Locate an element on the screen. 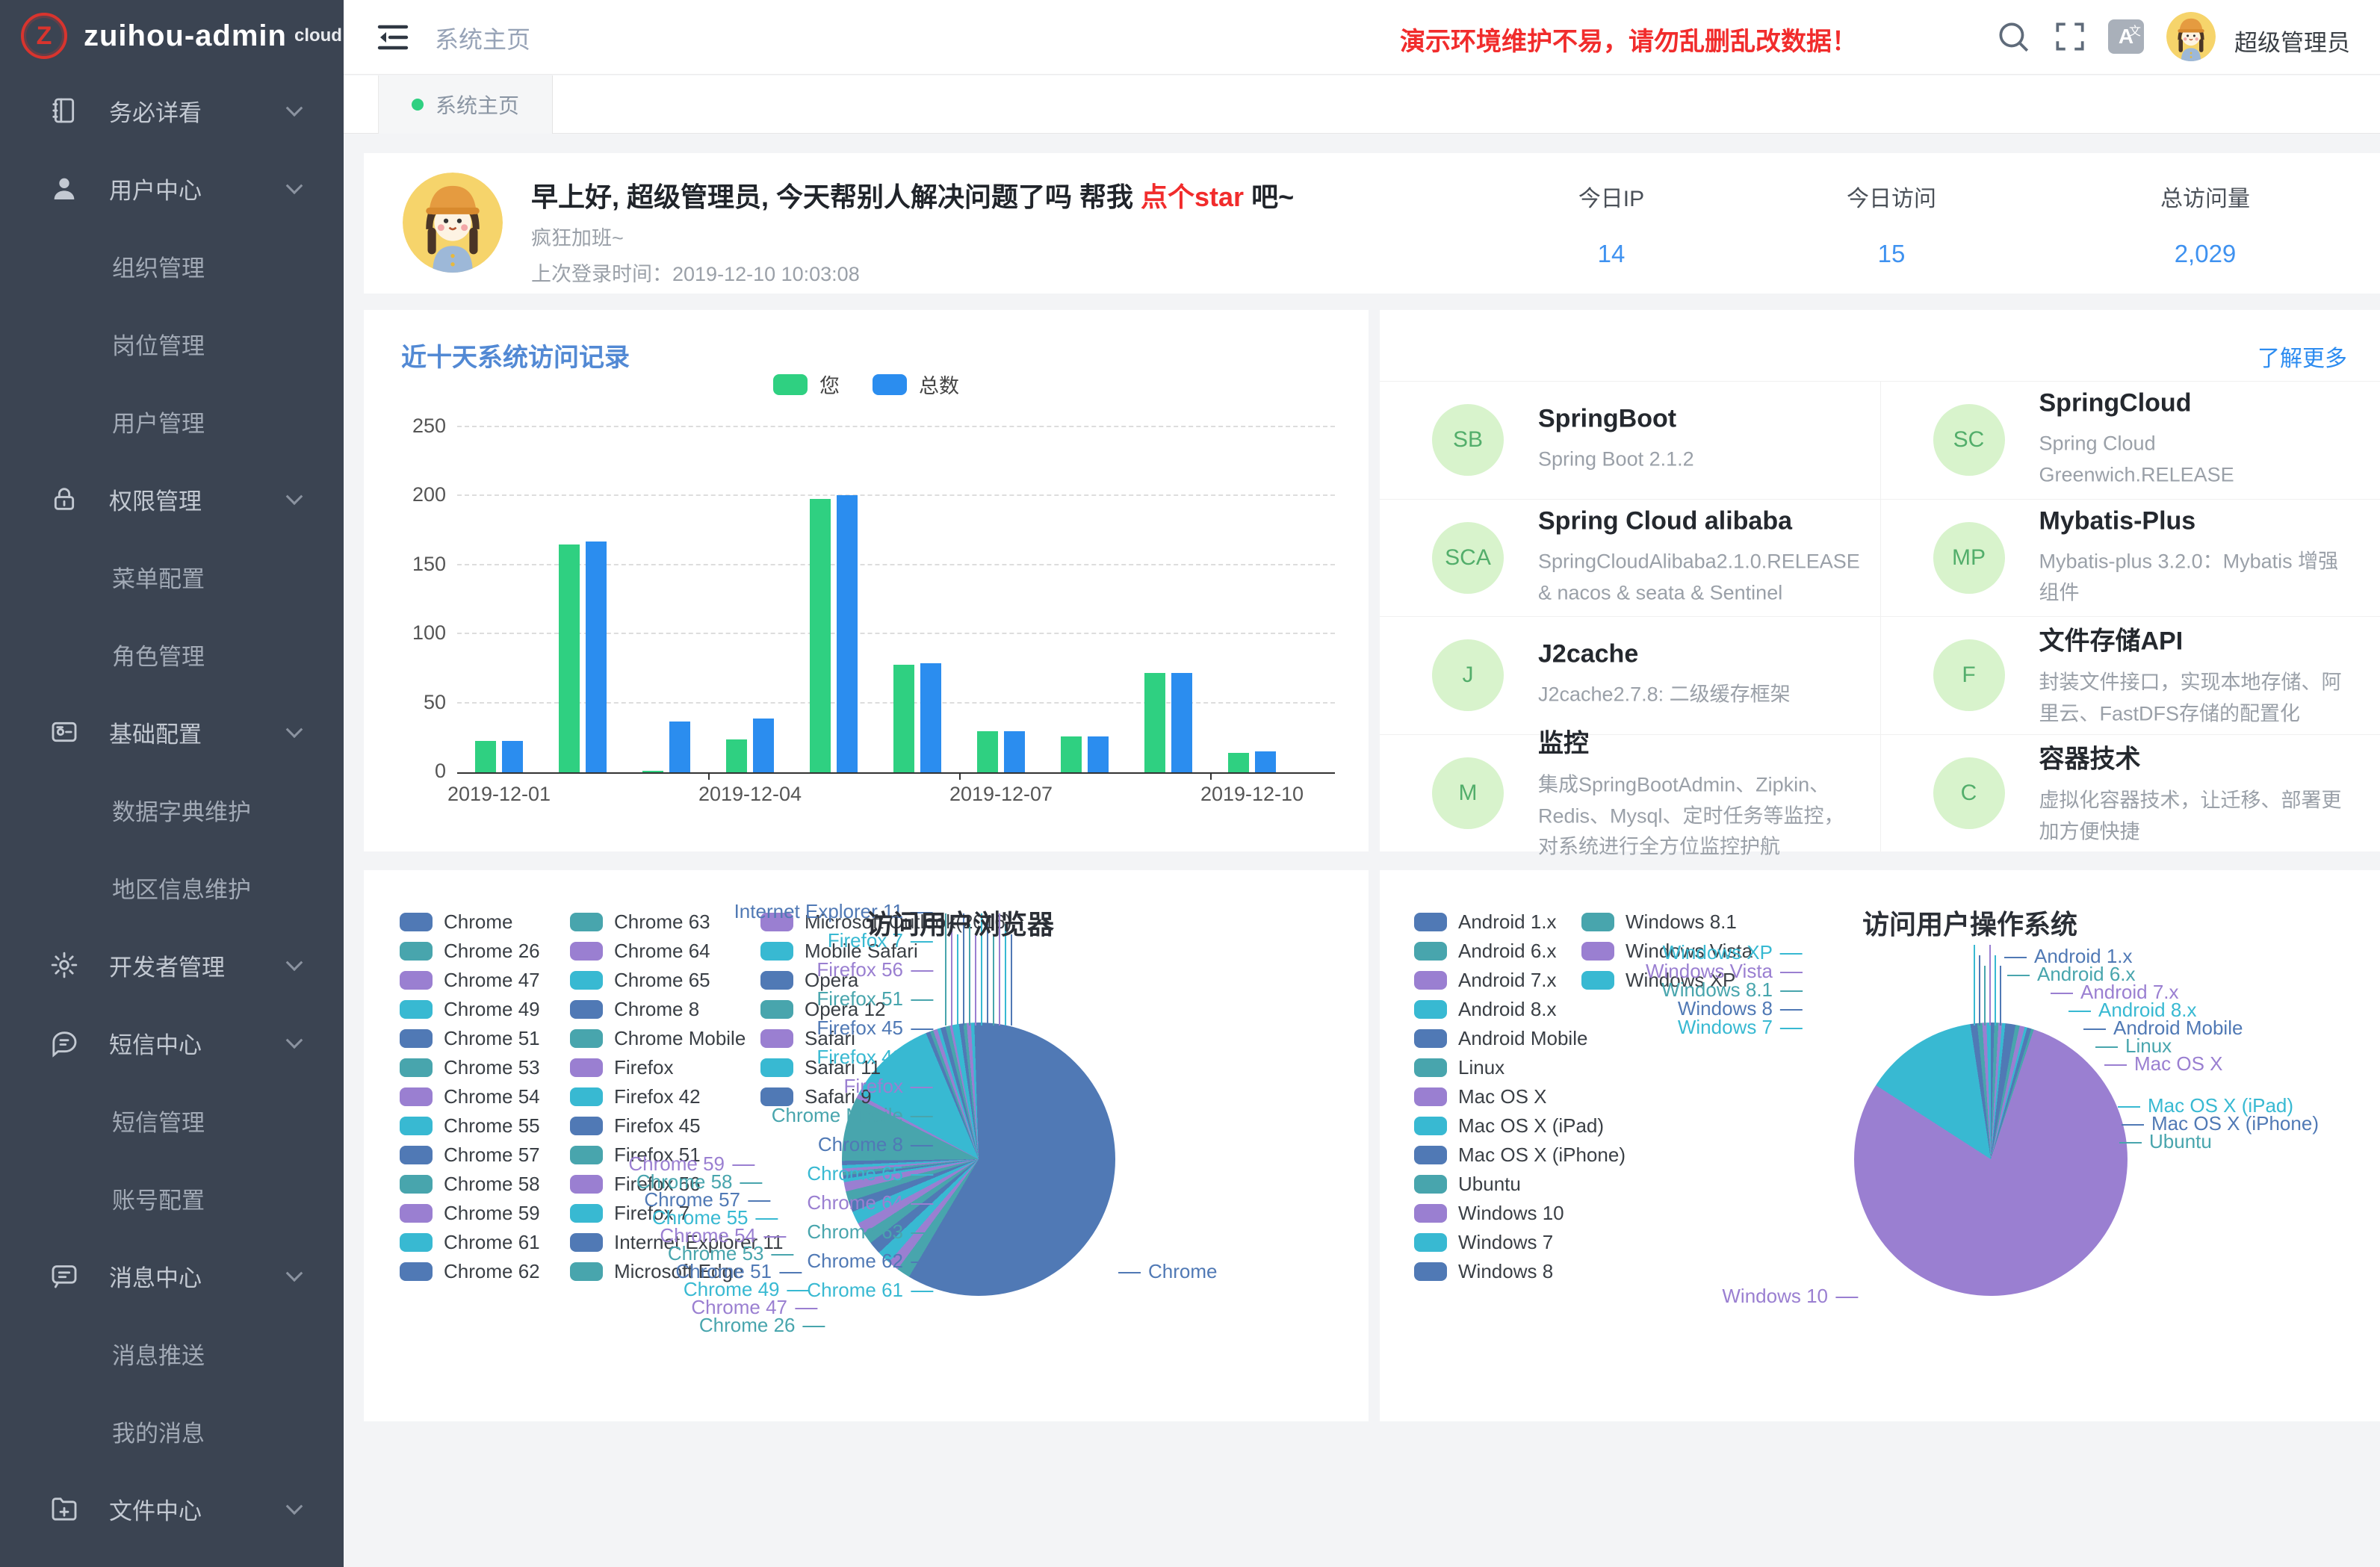  pie-legend-item-Safari 9: Safari 9 is located at coordinates (816, 1096).